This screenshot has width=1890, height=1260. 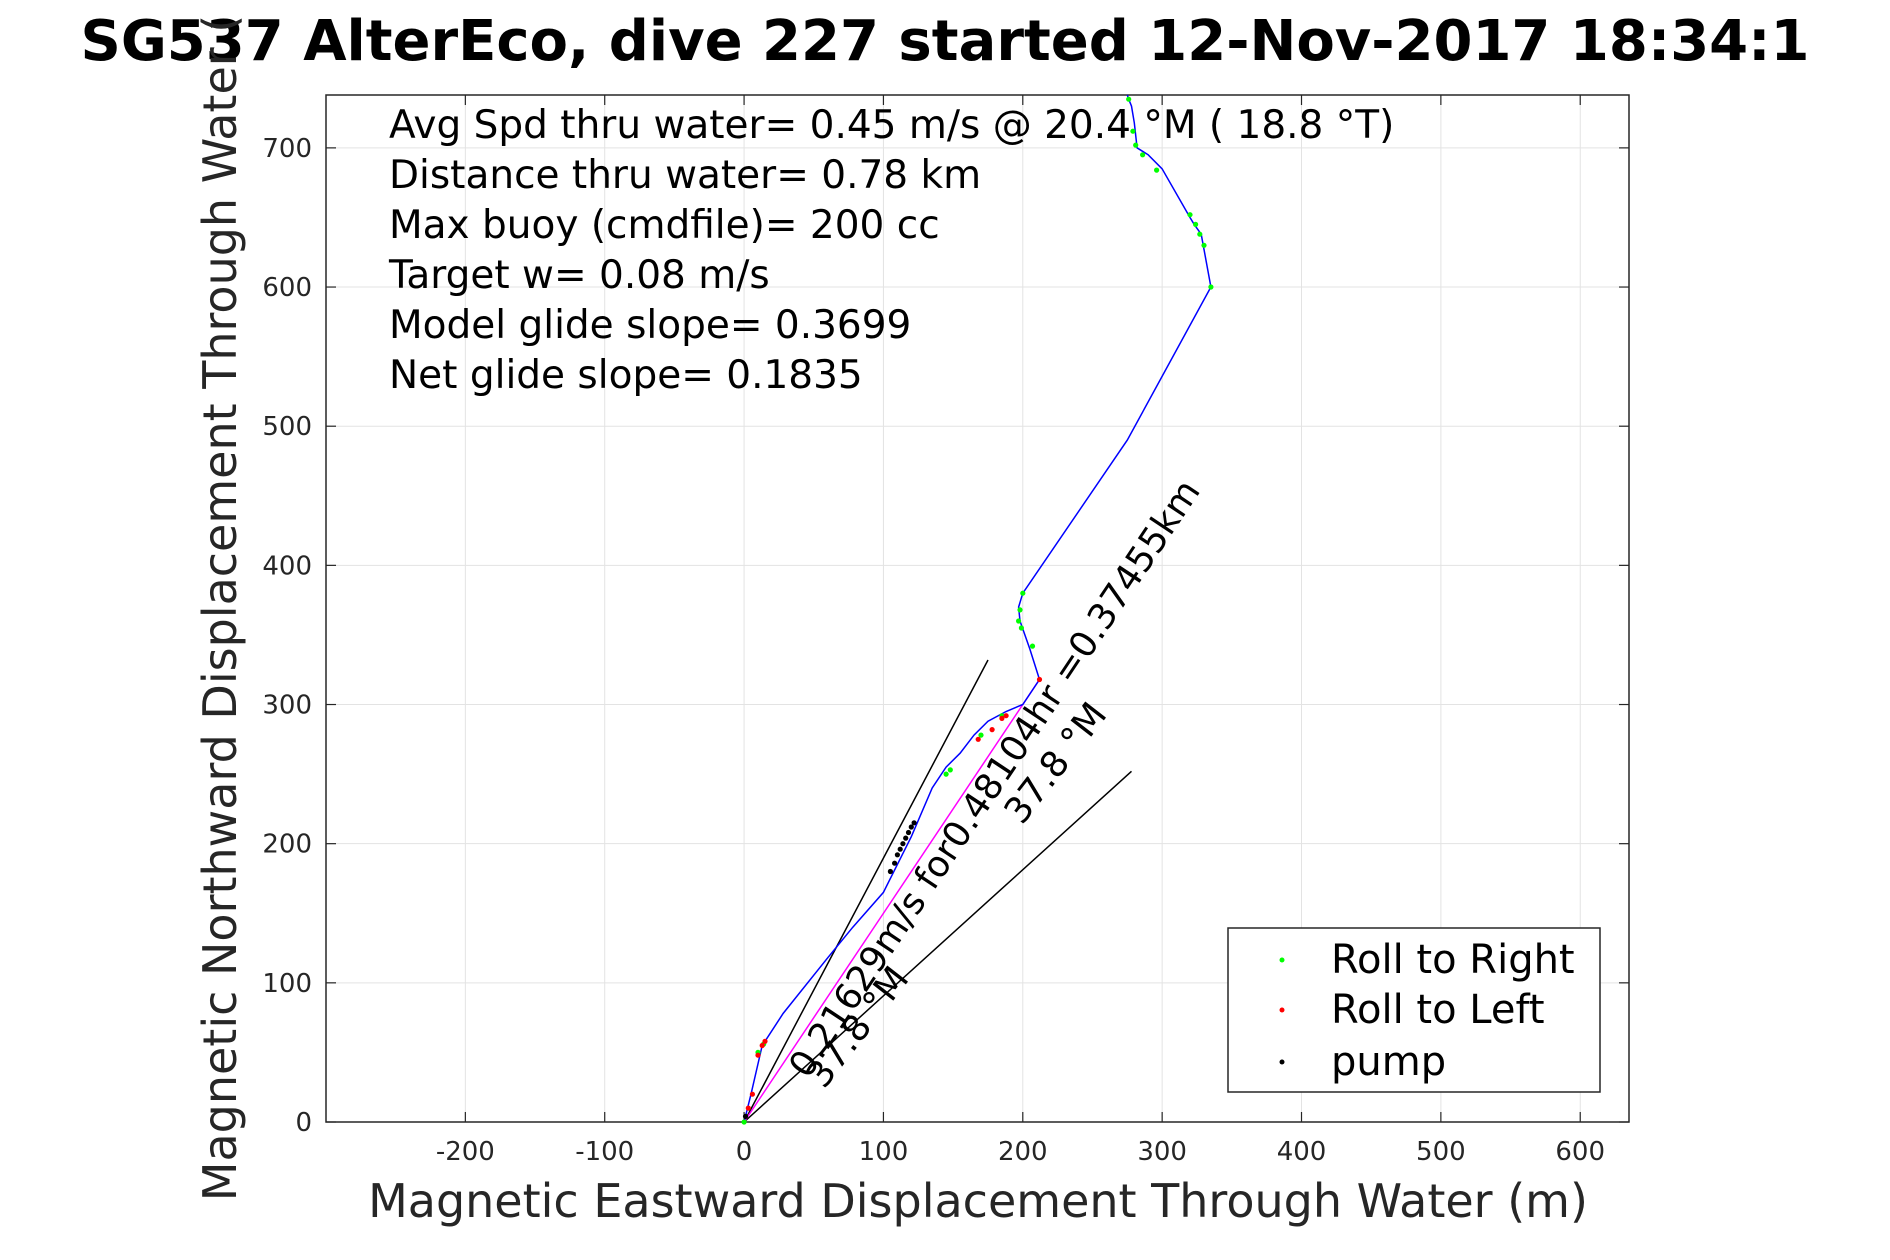 What do you see at coordinates (287, 706) in the screenshot?
I see `y-tick-label: 300` at bounding box center [287, 706].